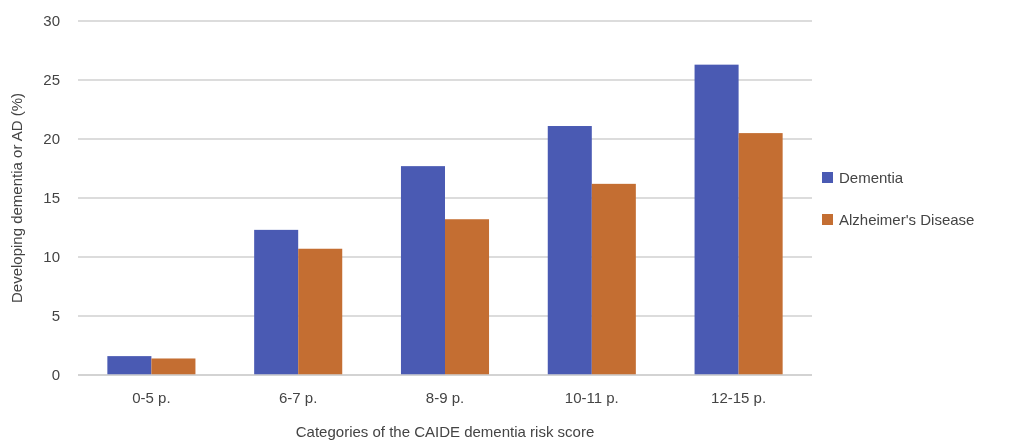 The height and width of the screenshot is (444, 1035). Describe the element at coordinates (298, 397) in the screenshot. I see `x-tick-label: 6-7 p.` at that location.